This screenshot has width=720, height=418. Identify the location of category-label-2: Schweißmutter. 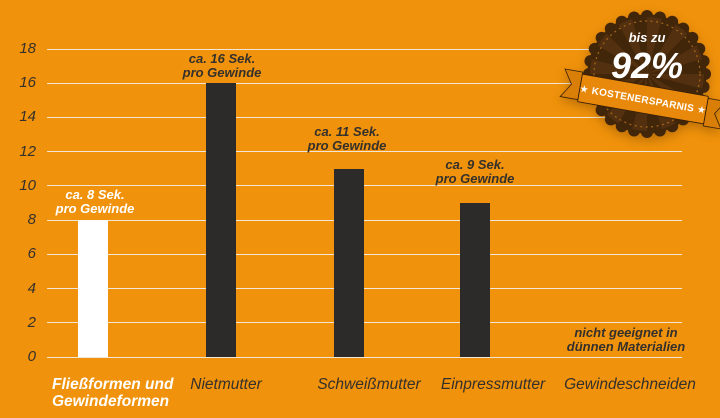
(369, 384).